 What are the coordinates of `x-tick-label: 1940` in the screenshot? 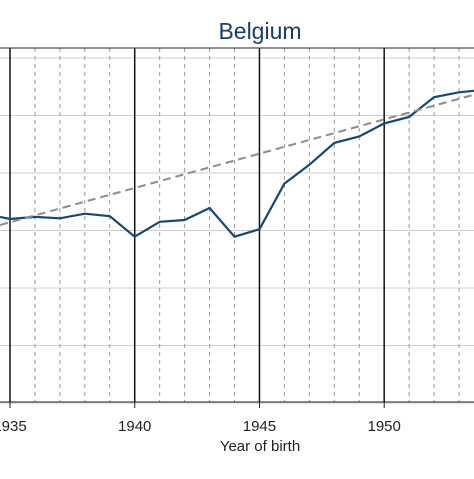 It's located at (134, 426).